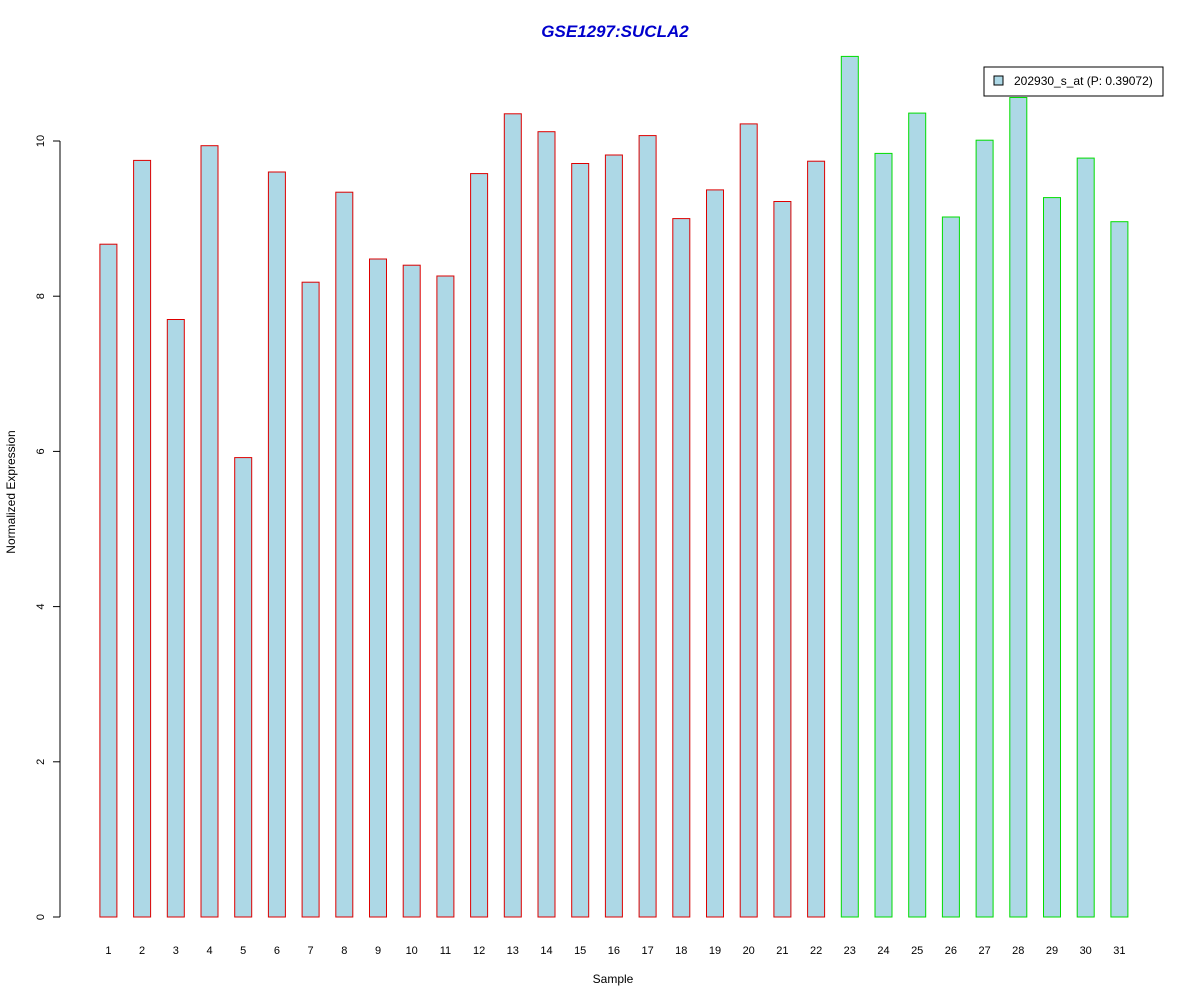  I want to click on x-tick-label: 29, so click(1052, 951).